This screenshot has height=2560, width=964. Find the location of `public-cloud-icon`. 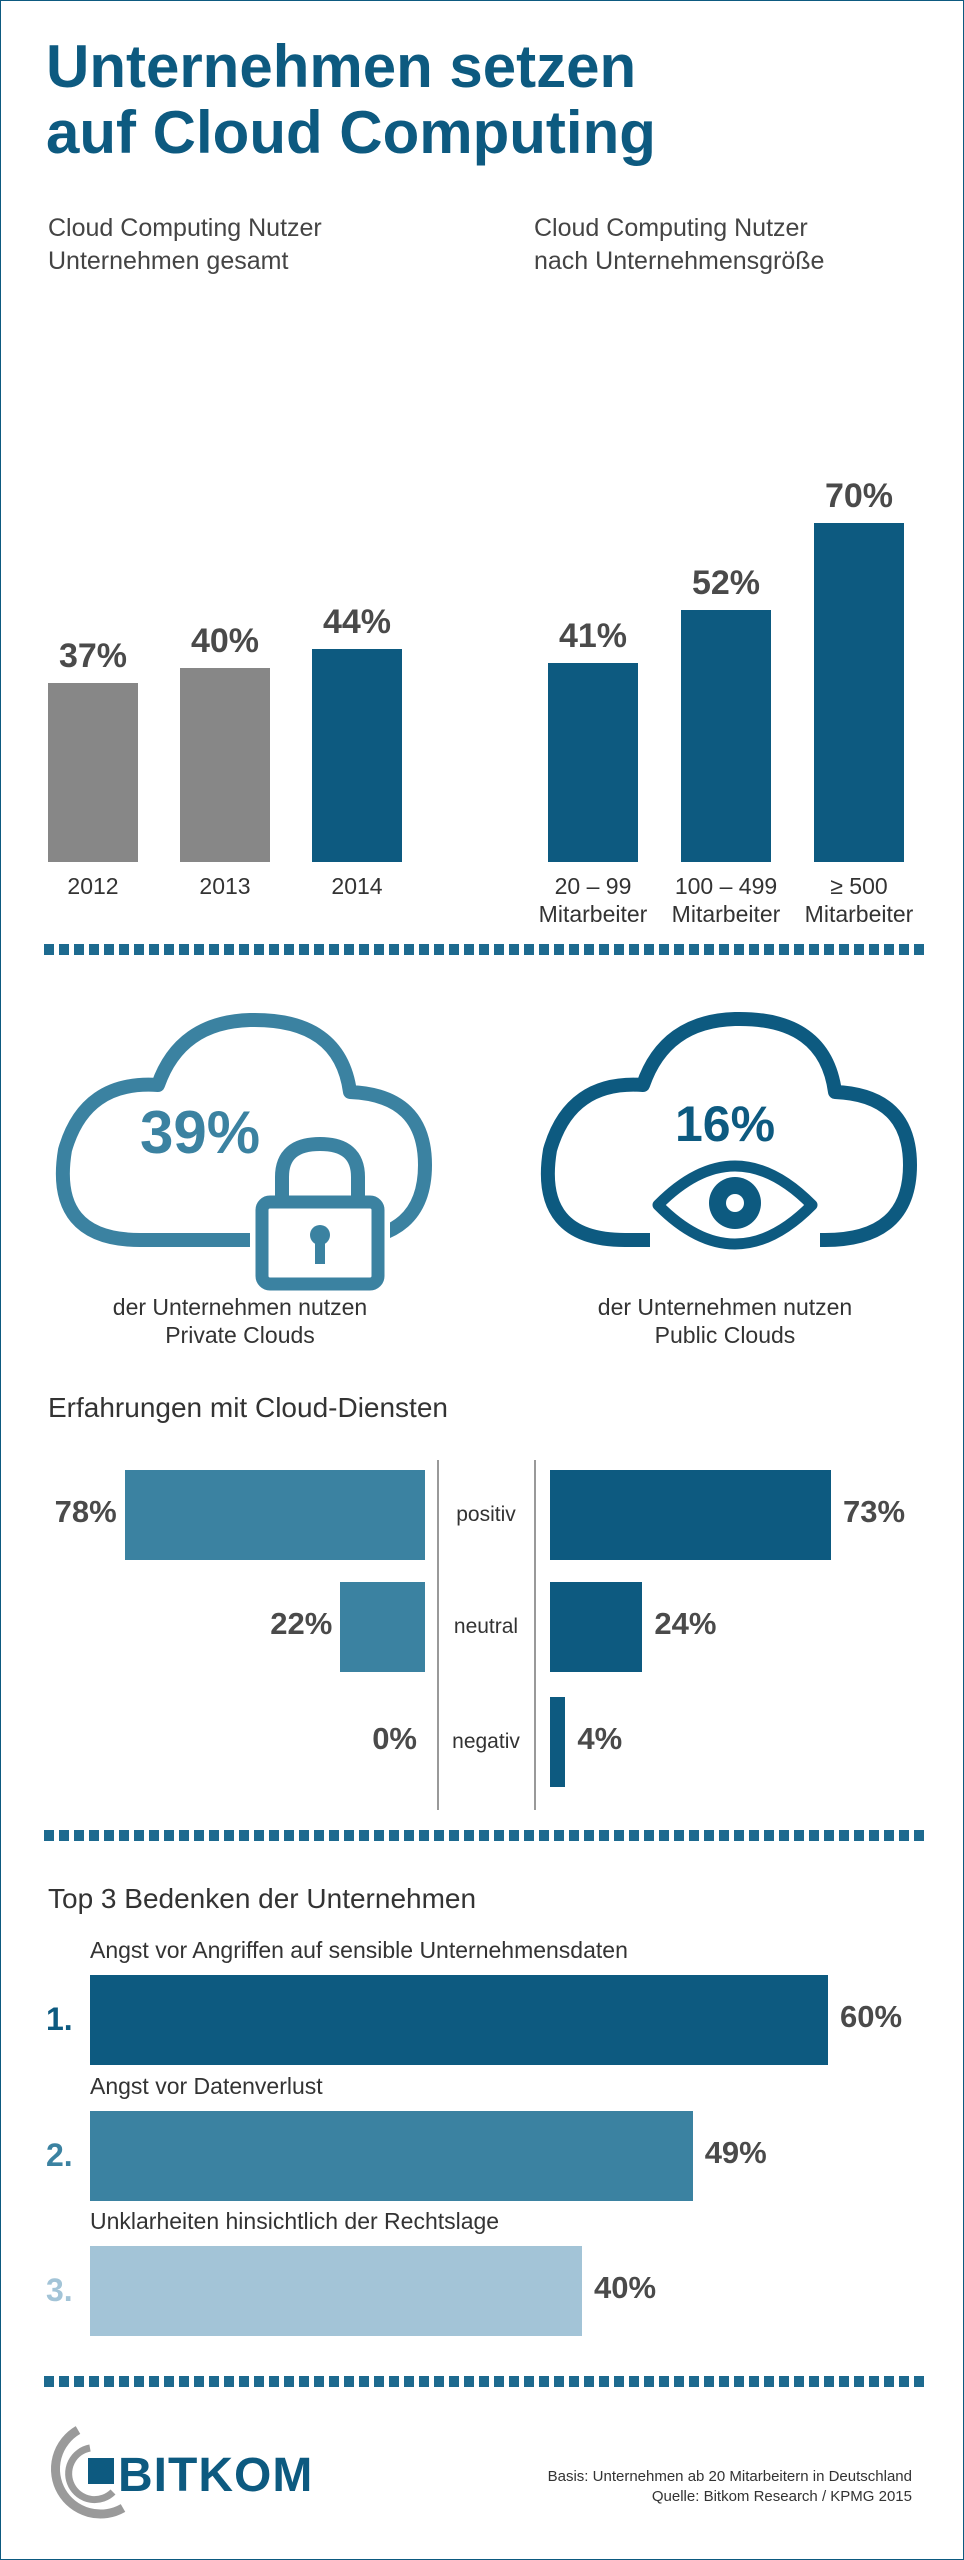

public-cloud-icon is located at coordinates (728, 1129).